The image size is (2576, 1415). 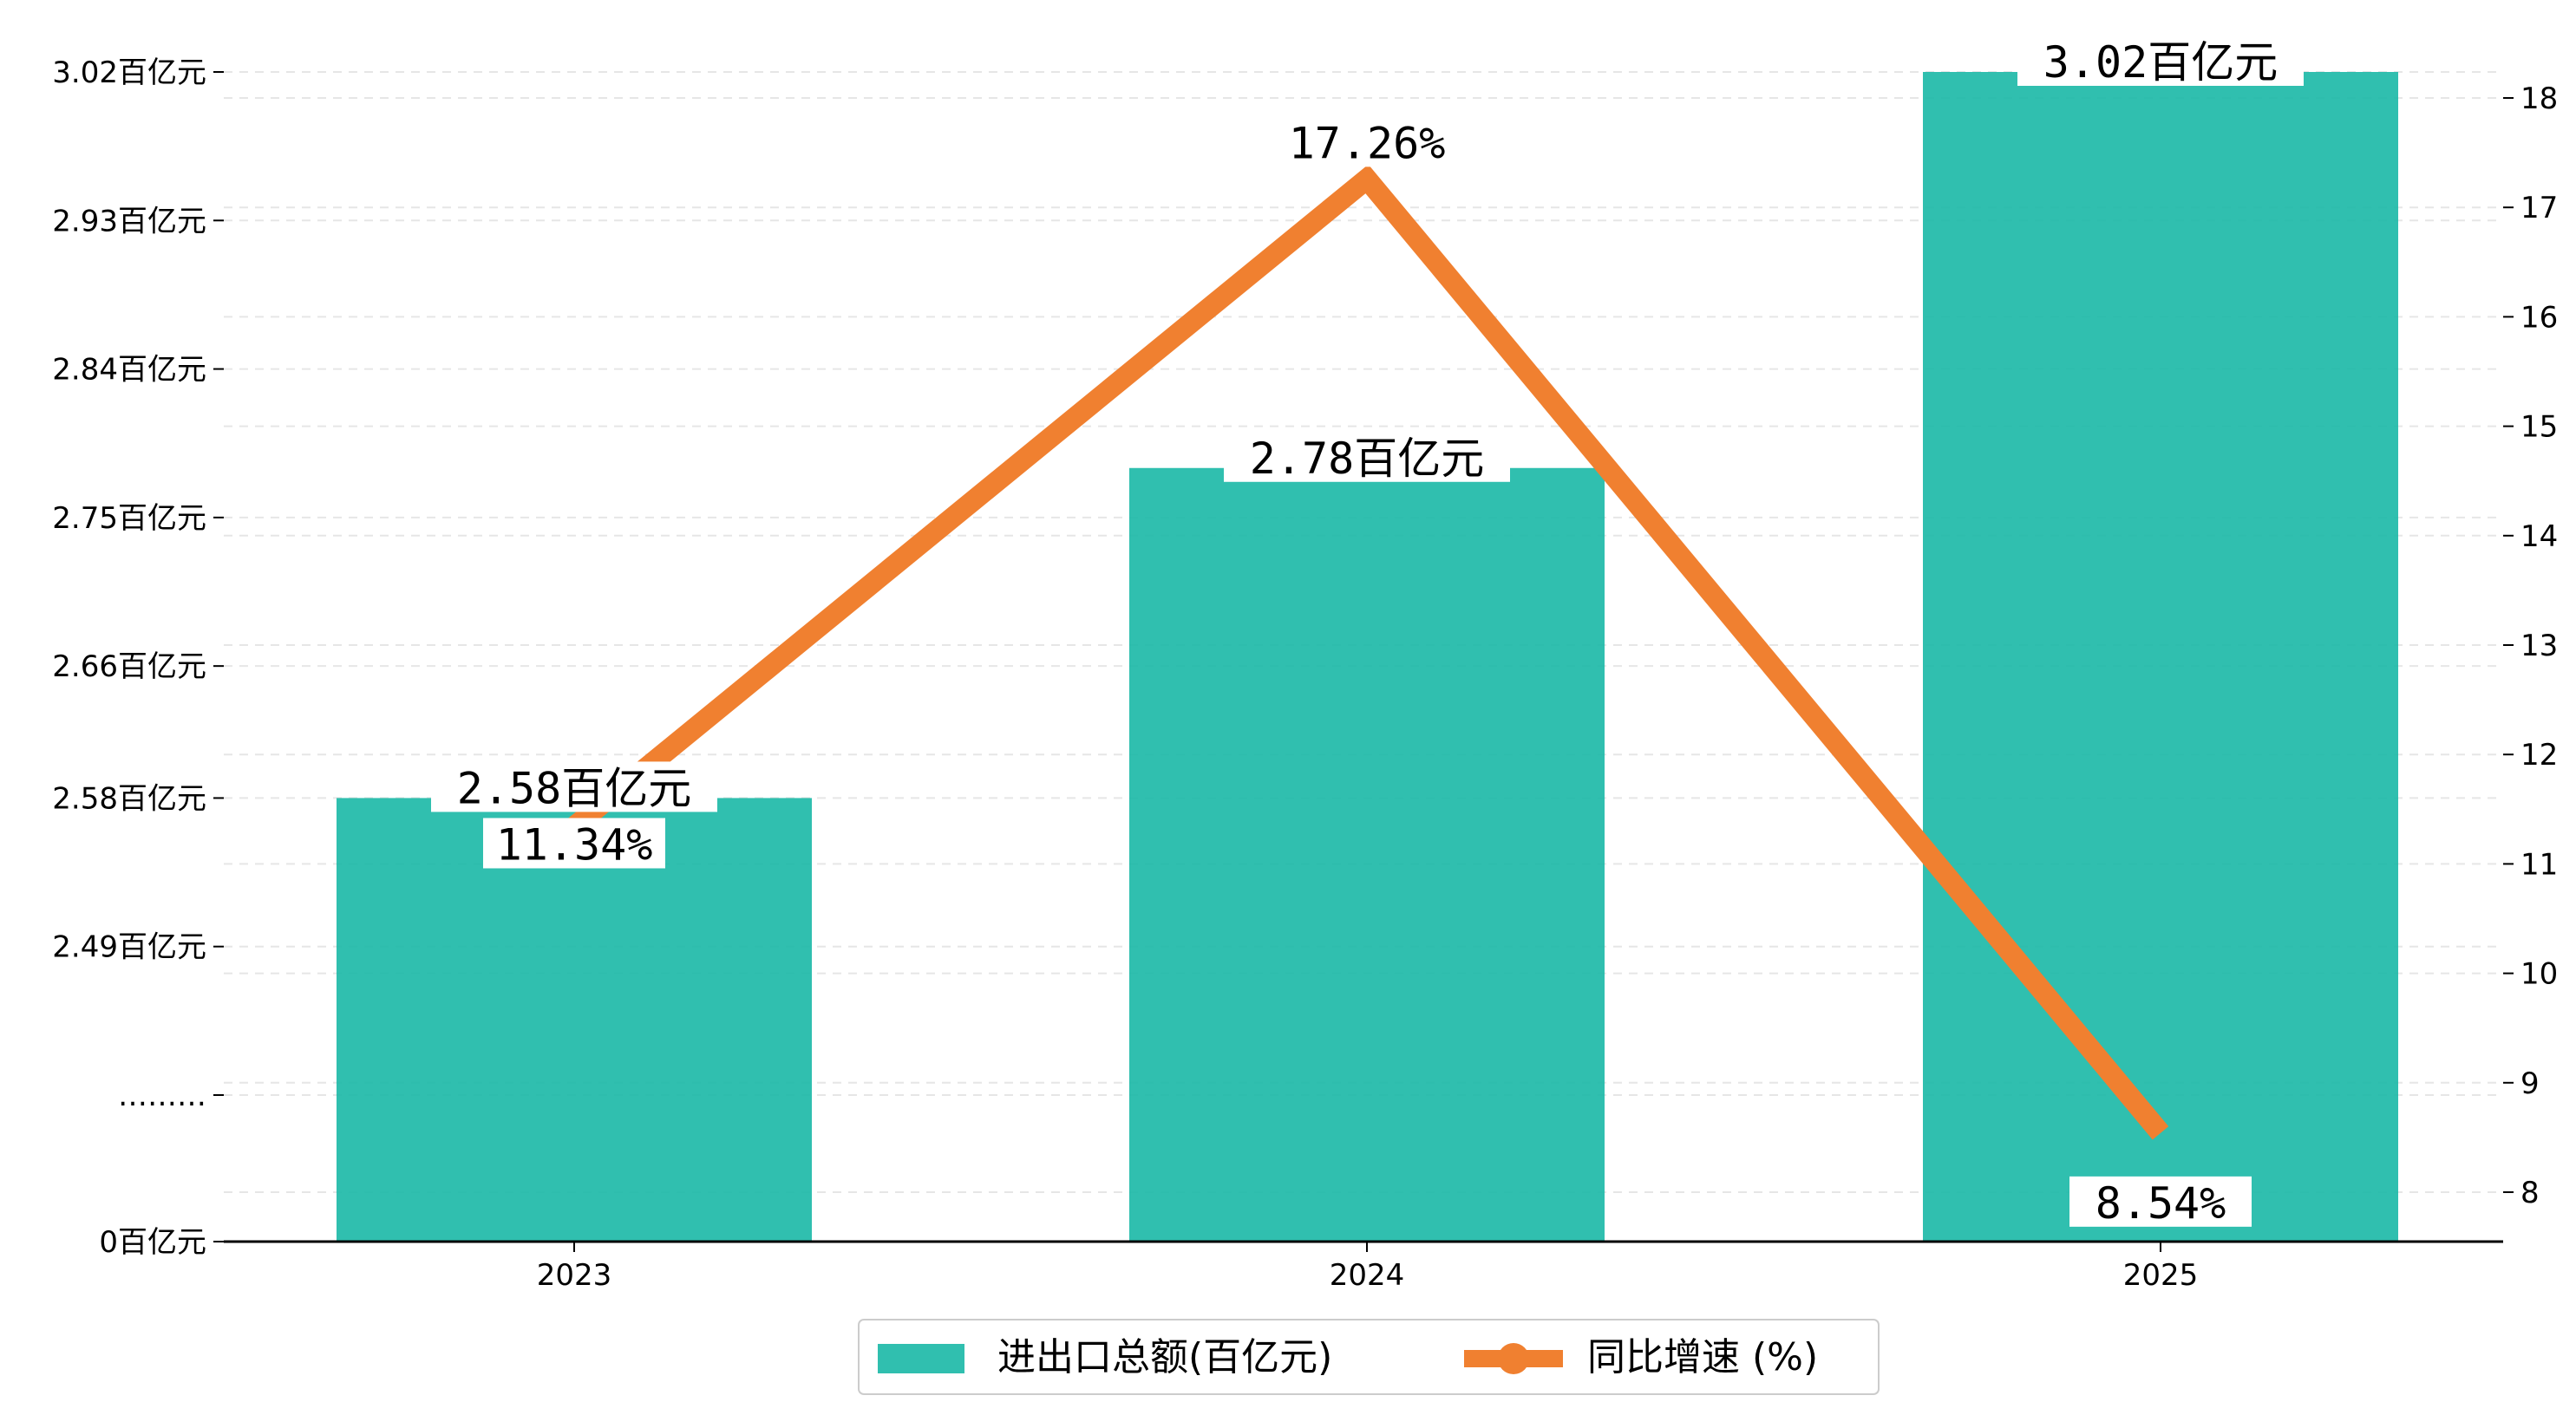 What do you see at coordinates (129, 798) in the screenshot?
I see `y-left-tick-label: 2.58百亿元` at bounding box center [129, 798].